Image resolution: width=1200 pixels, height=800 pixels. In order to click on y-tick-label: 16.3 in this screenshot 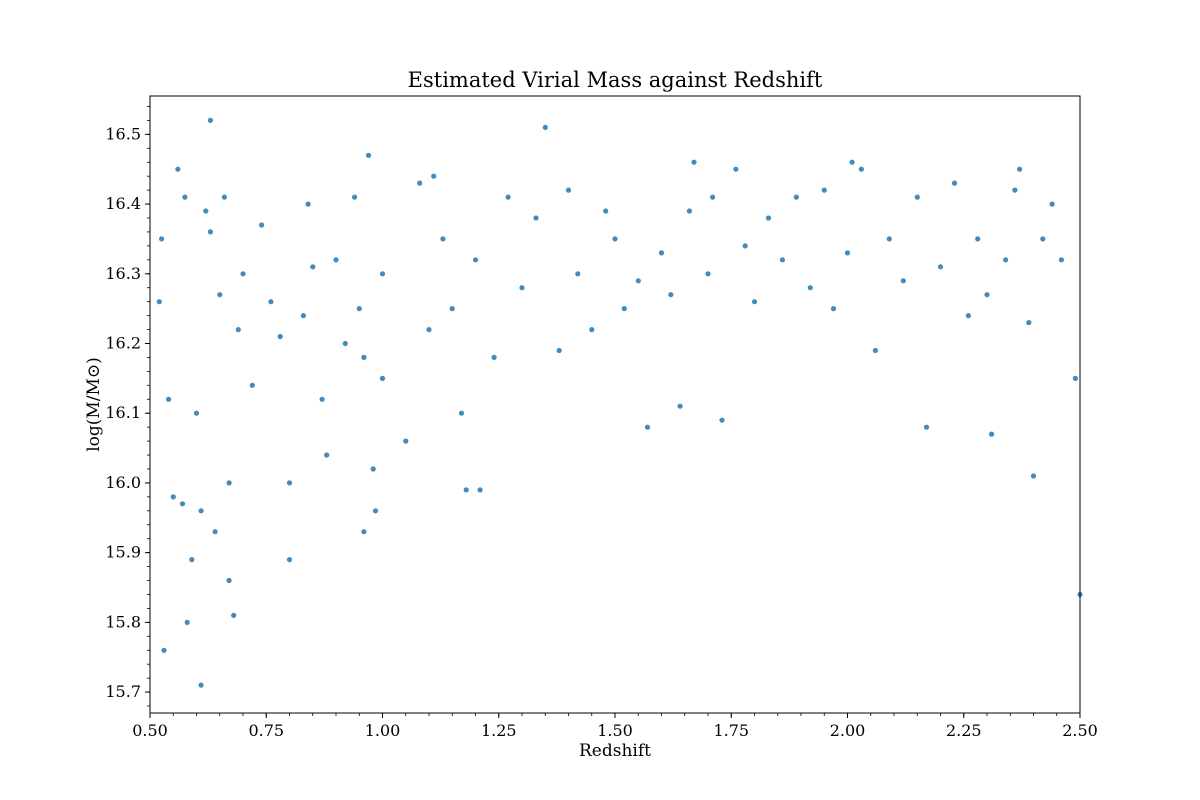, I will do `click(123, 273)`.